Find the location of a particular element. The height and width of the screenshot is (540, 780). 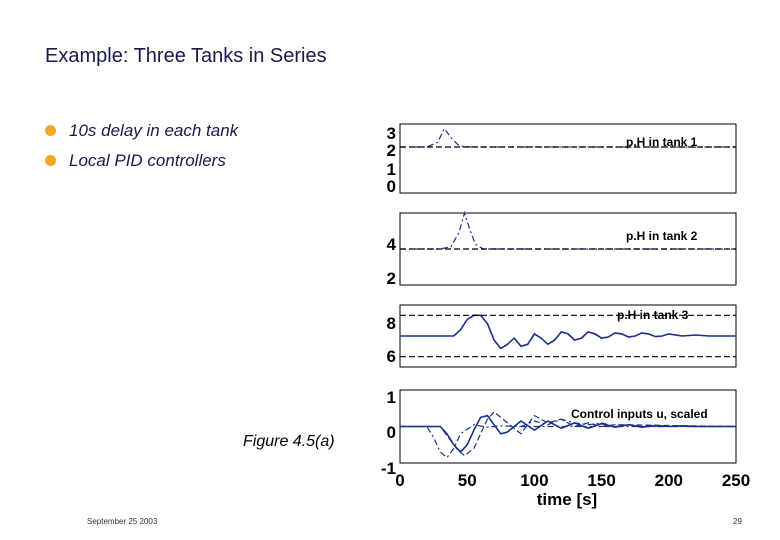

y-tick-label: 8 is located at coordinates (391, 323).